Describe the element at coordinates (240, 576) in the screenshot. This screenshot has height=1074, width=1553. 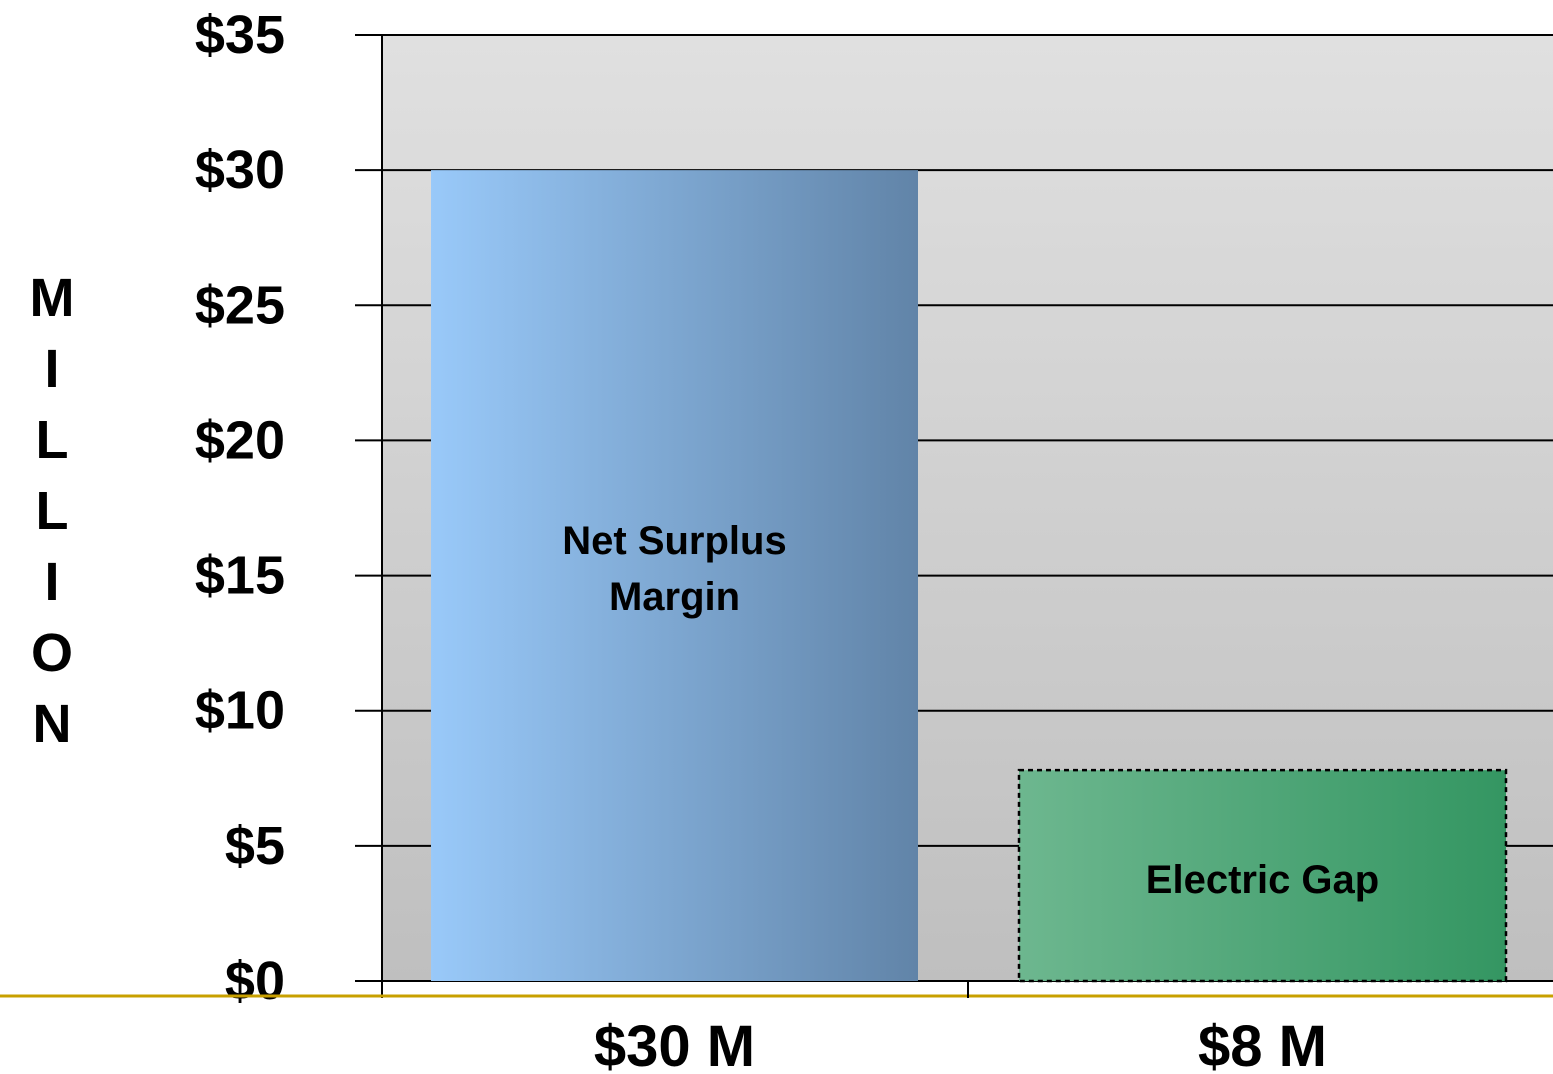
I see `y-tick-label: $15` at that location.